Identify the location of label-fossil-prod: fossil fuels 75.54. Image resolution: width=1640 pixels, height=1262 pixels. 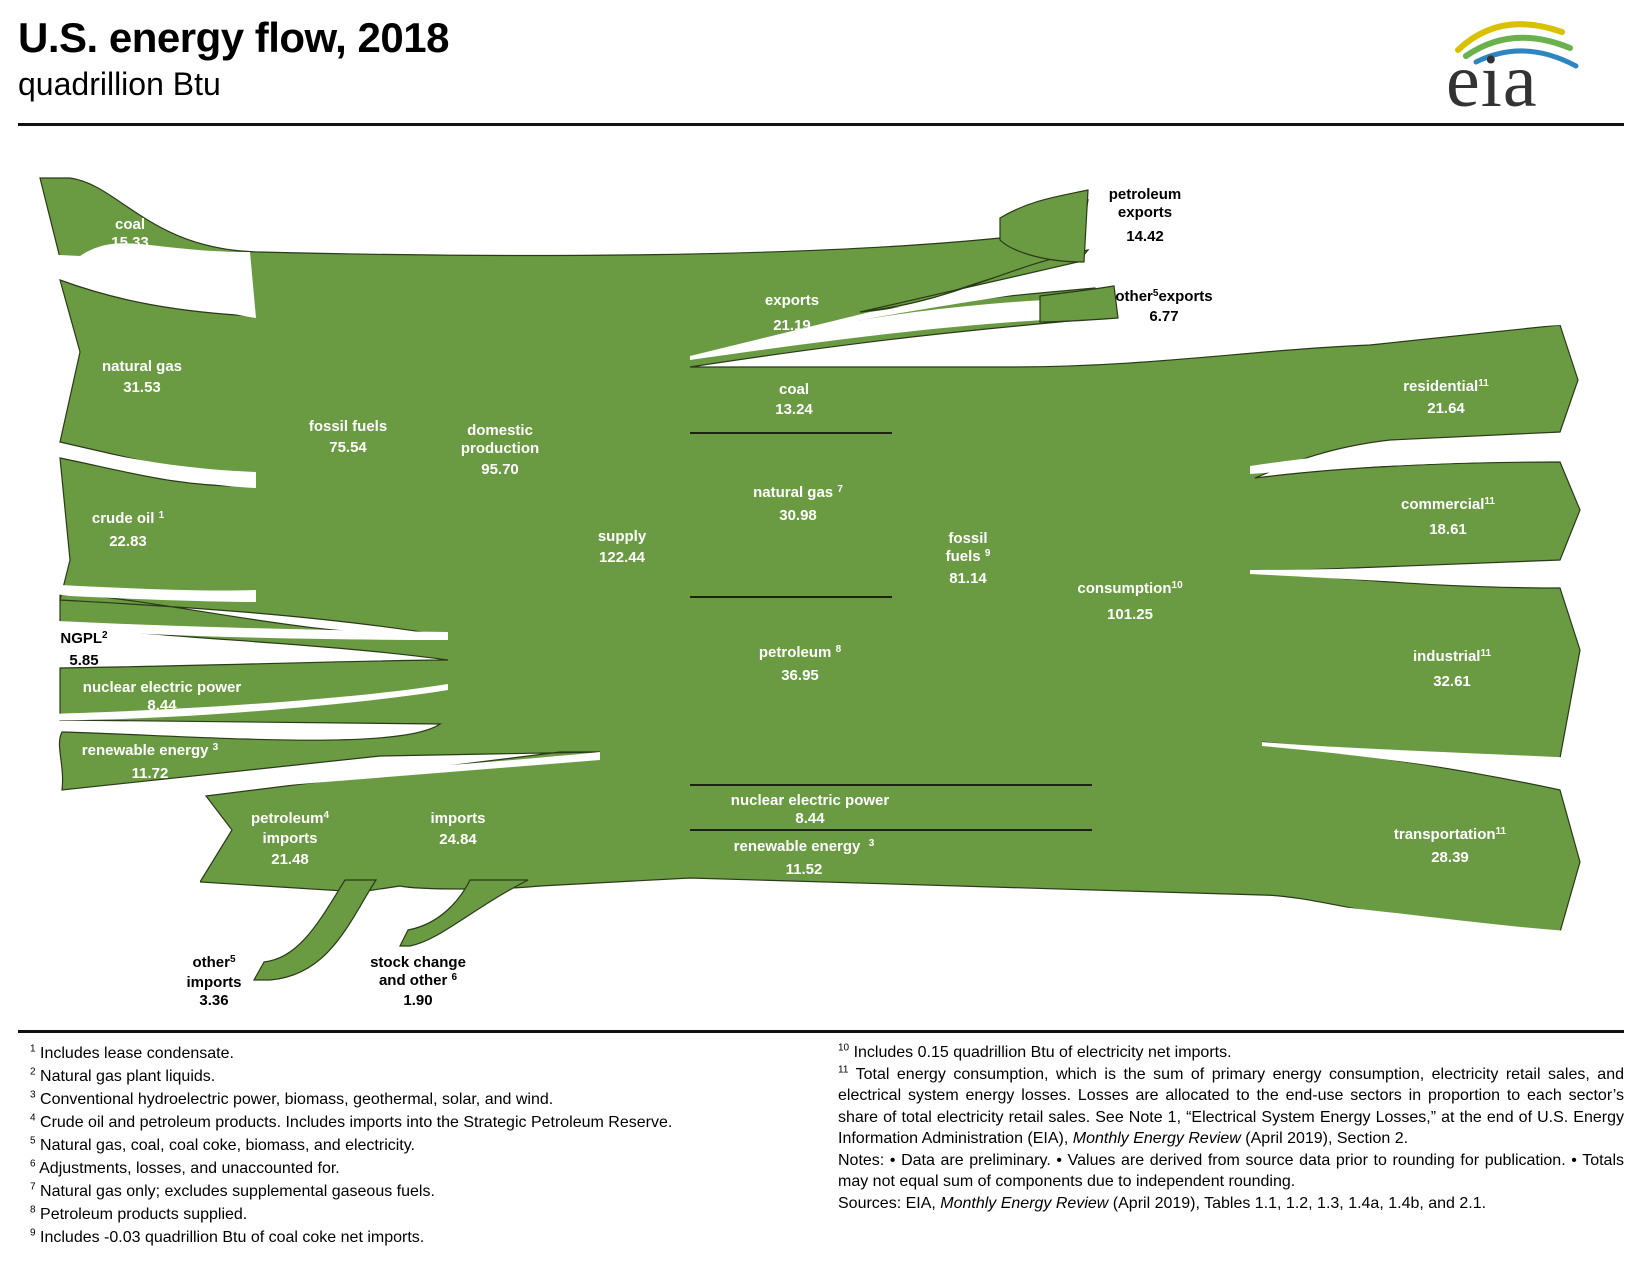
(348, 437).